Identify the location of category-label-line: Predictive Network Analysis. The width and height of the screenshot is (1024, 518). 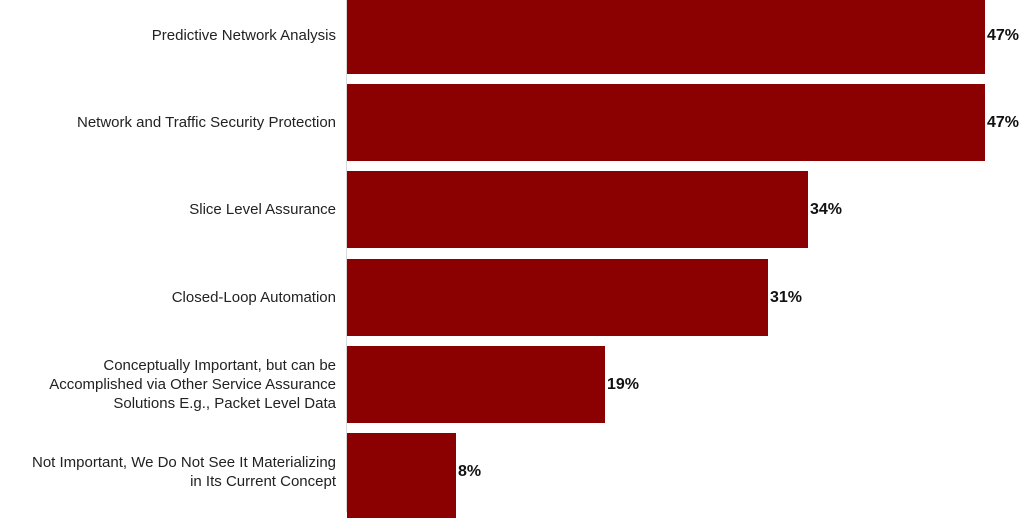
(243, 35).